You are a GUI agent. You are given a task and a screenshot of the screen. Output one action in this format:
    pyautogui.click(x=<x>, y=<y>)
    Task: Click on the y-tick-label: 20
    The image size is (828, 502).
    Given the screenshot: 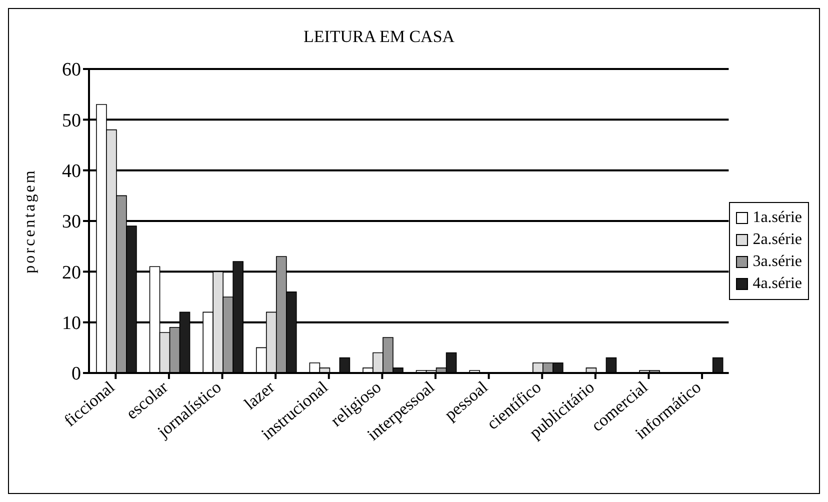 What is the action you would take?
    pyautogui.click(x=71, y=273)
    